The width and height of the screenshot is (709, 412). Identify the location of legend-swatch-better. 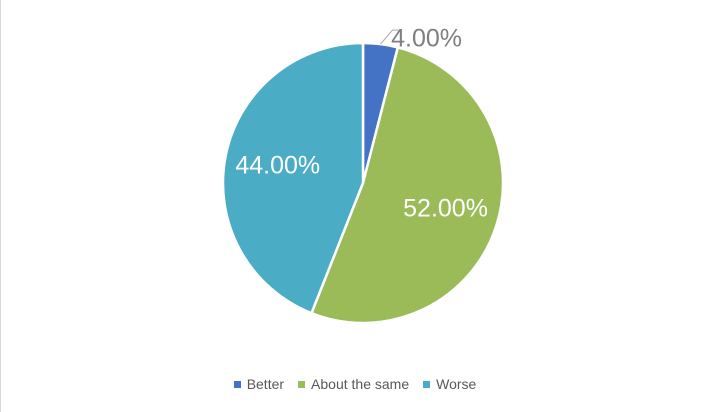
(237, 384).